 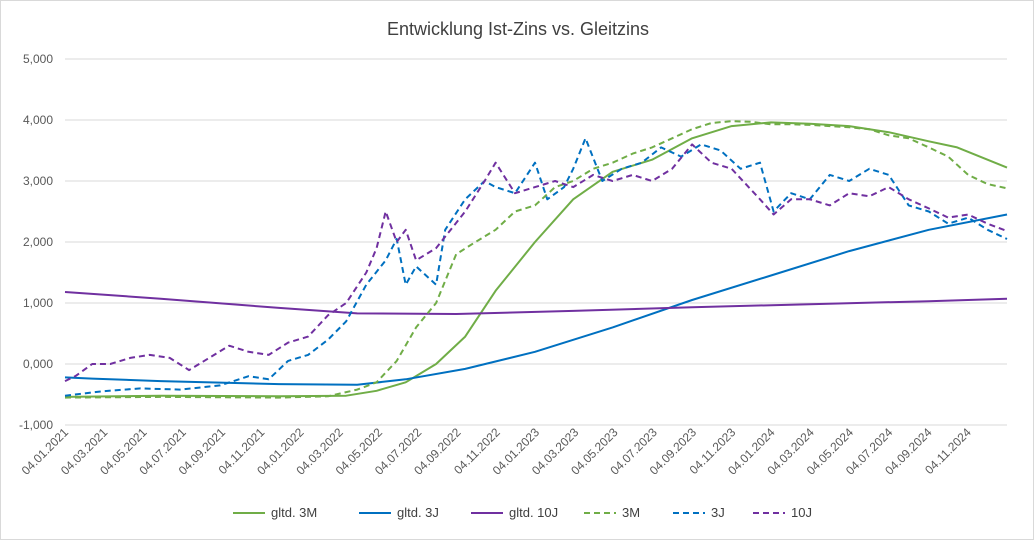 What do you see at coordinates (536, 303) in the screenshot?
I see `series-line` at bounding box center [536, 303].